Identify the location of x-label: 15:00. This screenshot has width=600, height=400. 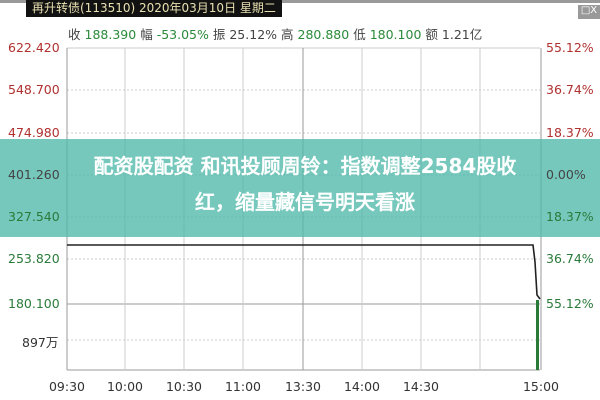
(541, 386).